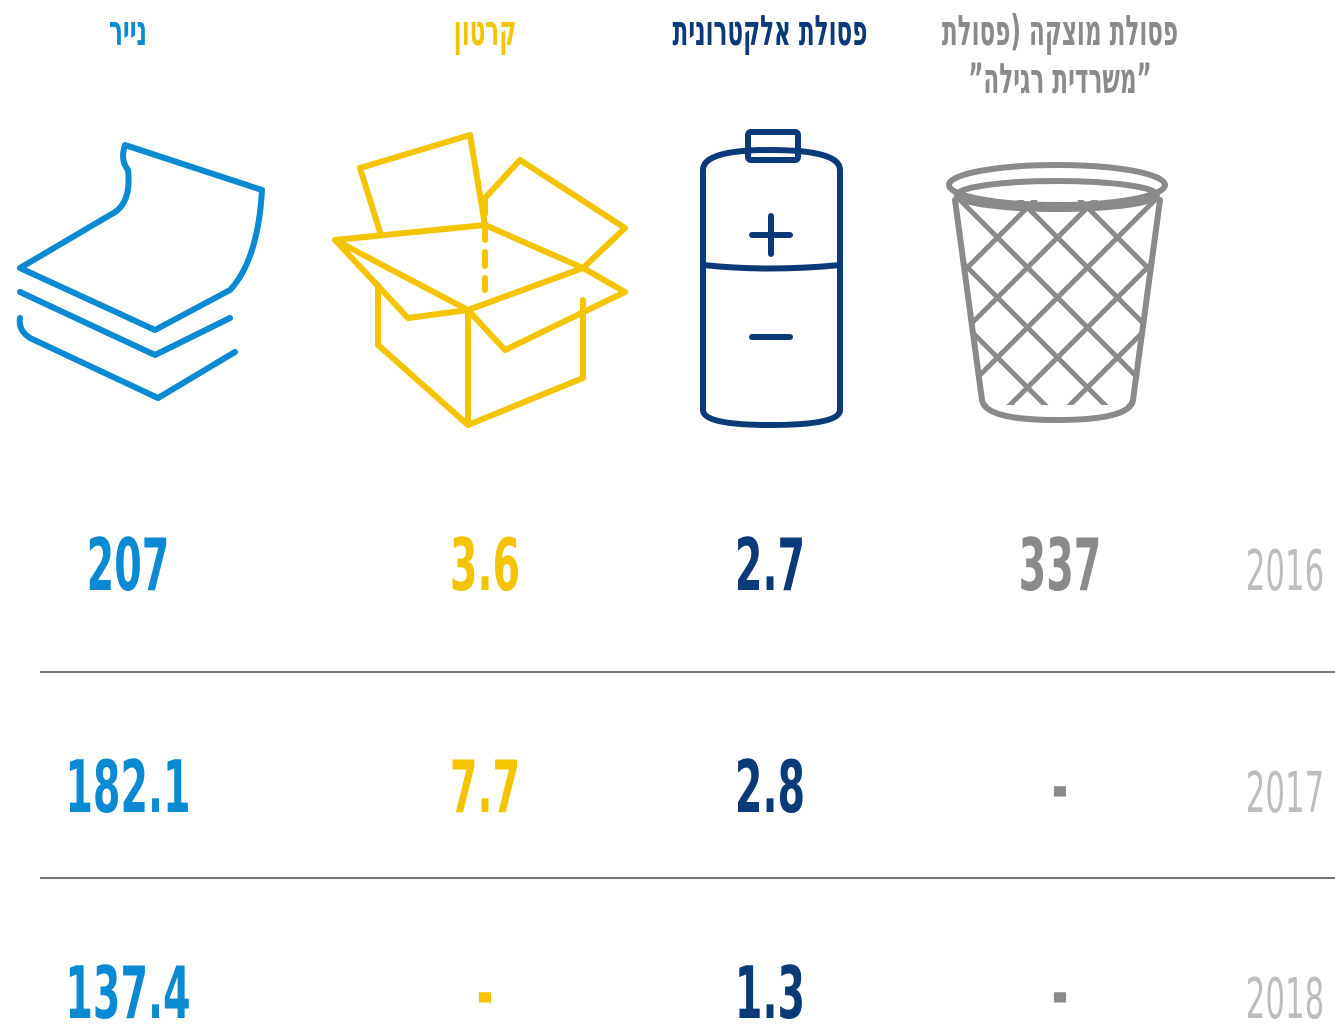  I want to click on year-label: 2016, so click(1285, 571).